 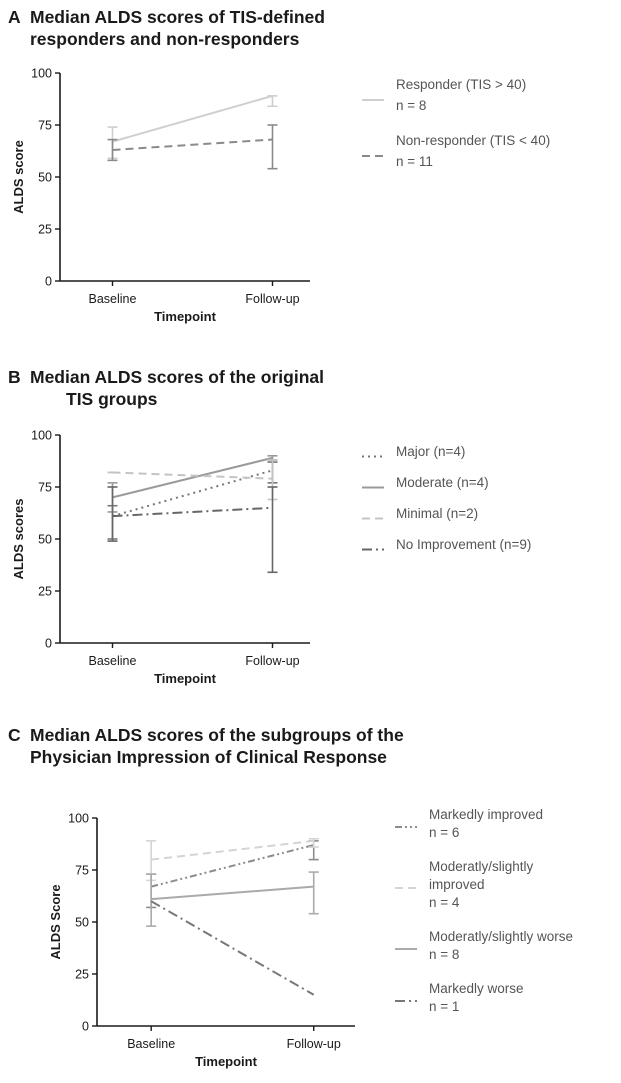 What do you see at coordinates (463, 544) in the screenshot?
I see `legend-label: No Improvement (n=9)` at bounding box center [463, 544].